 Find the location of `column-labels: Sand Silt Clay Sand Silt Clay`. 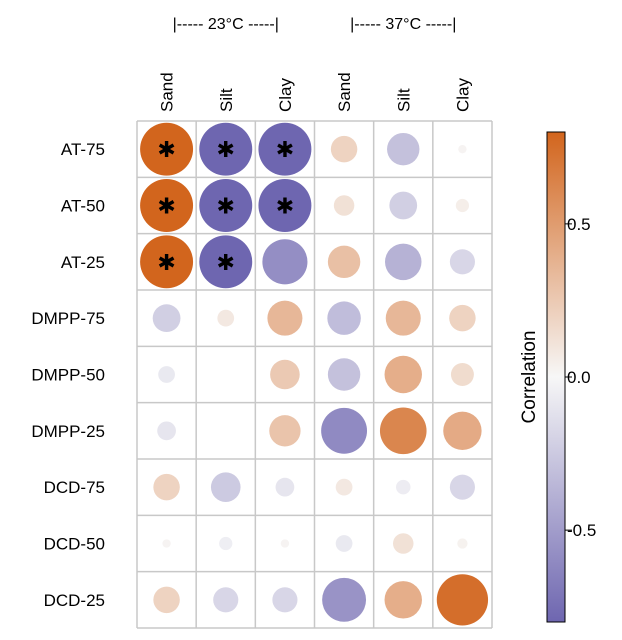

column-labels: Sand Silt Clay Sand Silt Clay is located at coordinates (315, 92).